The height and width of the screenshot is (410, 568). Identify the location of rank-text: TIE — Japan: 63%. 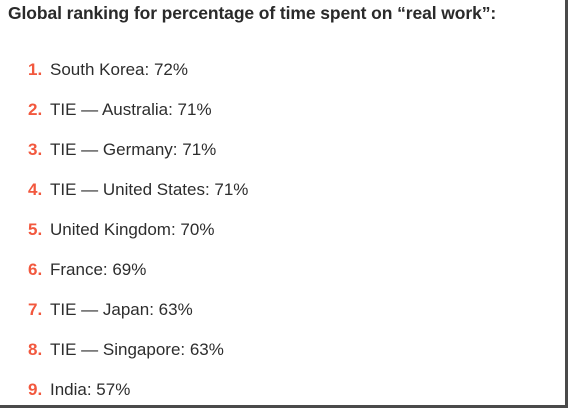
(121, 309).